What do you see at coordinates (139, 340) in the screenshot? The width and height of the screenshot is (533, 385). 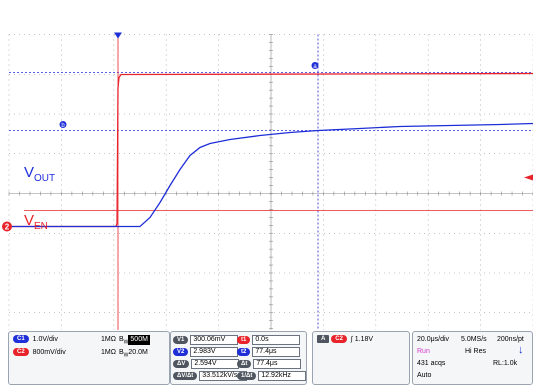 I see `channel-1-bw-value: 500M` at bounding box center [139, 340].